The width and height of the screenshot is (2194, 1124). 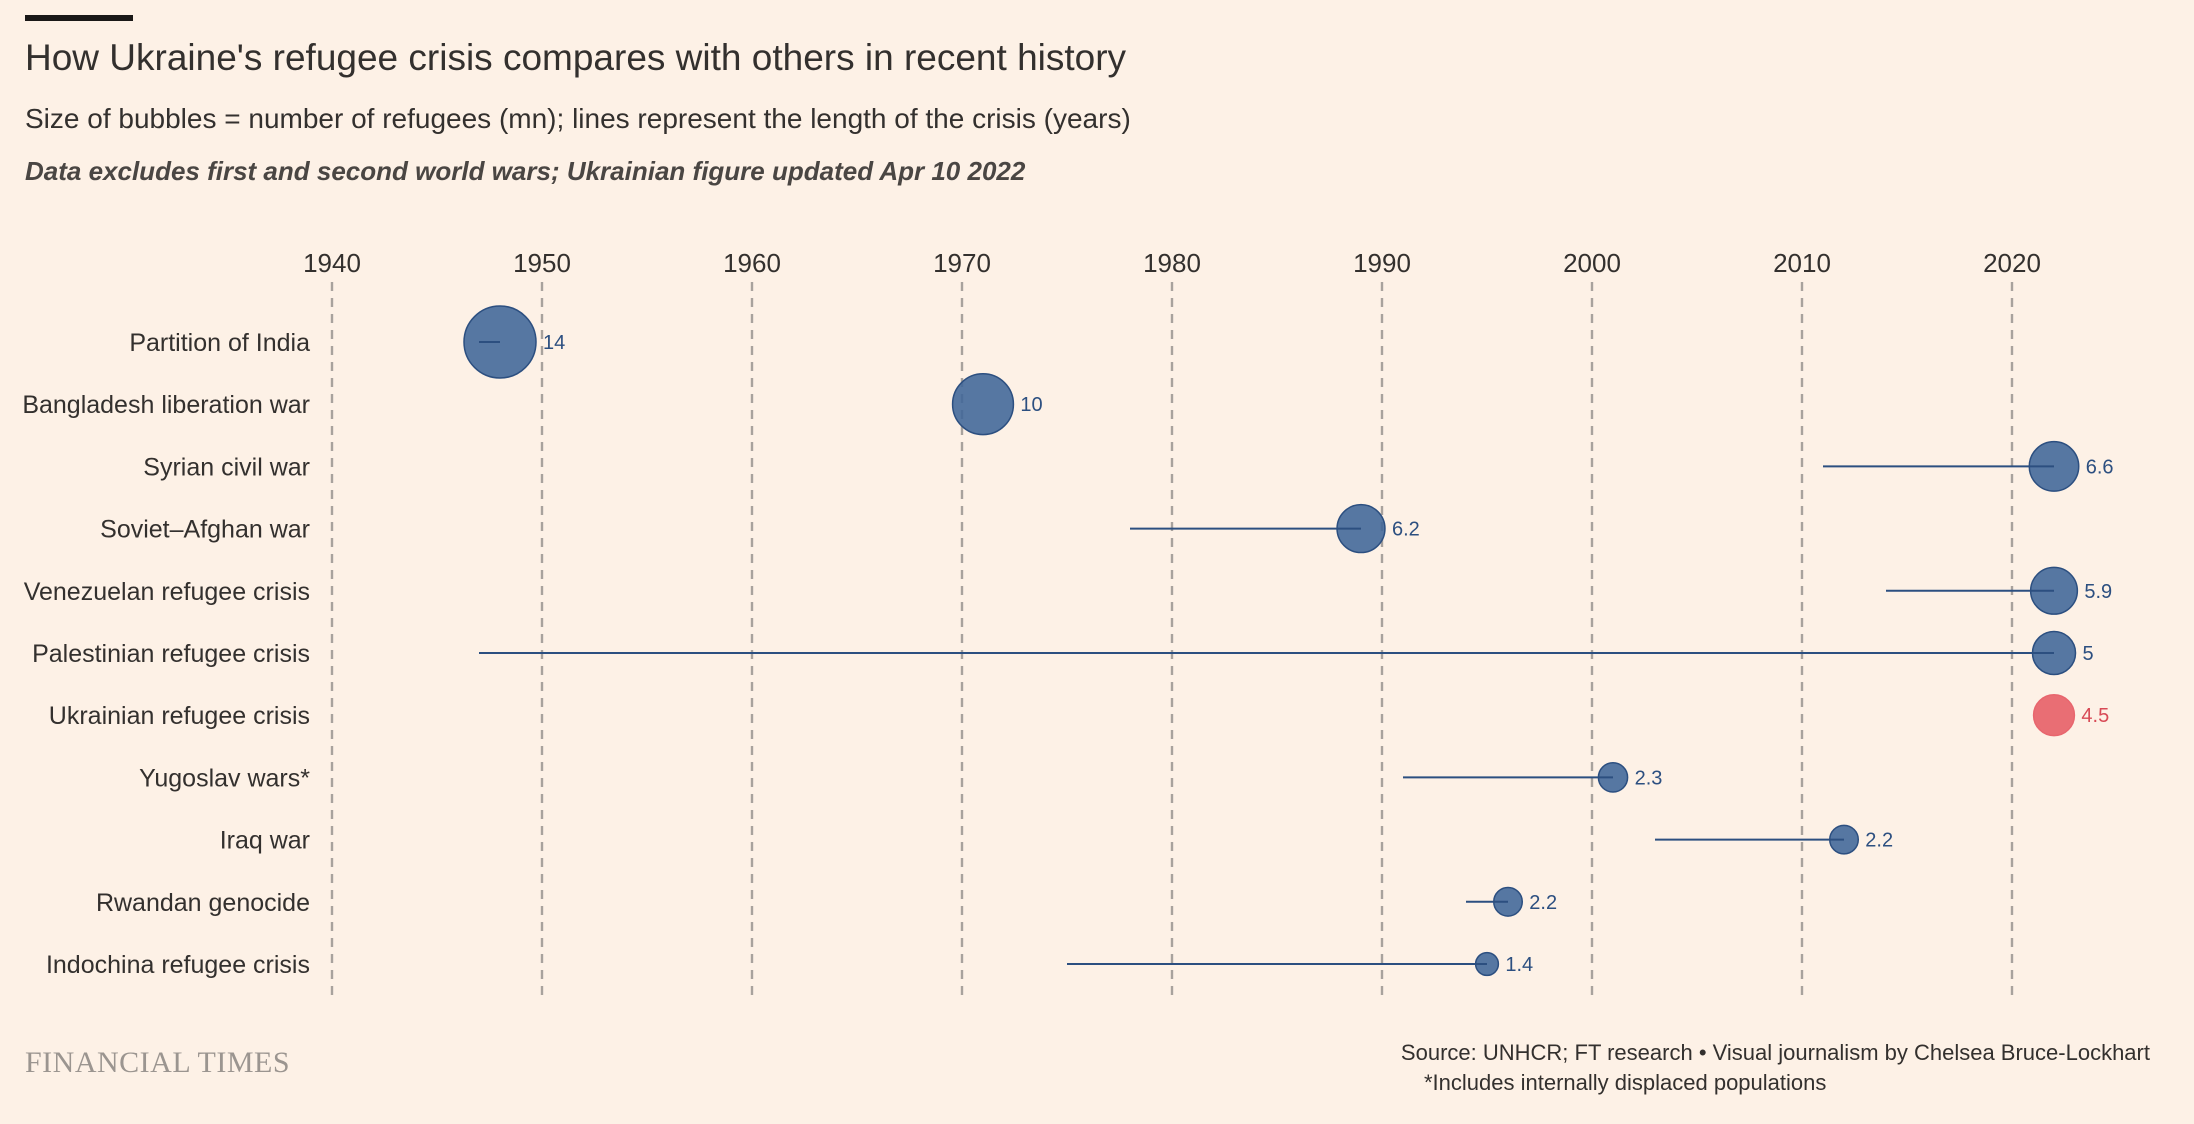 What do you see at coordinates (167, 592) in the screenshot?
I see `row-label: Venezuelan refugee crisis` at bounding box center [167, 592].